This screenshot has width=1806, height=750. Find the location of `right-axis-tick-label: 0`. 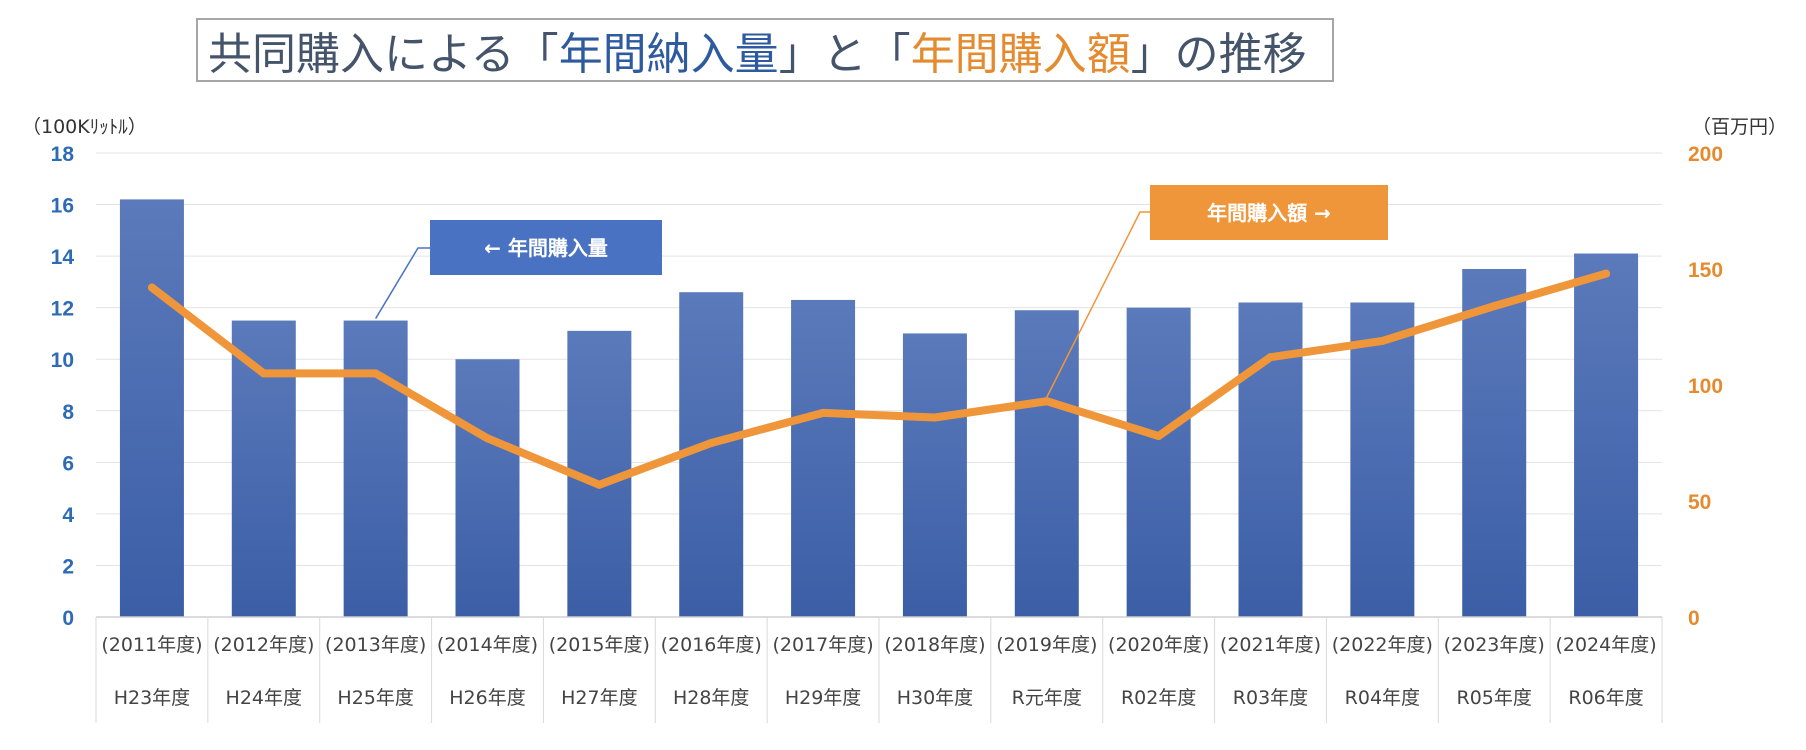

right-axis-tick-label: 0 is located at coordinates (1694, 618).